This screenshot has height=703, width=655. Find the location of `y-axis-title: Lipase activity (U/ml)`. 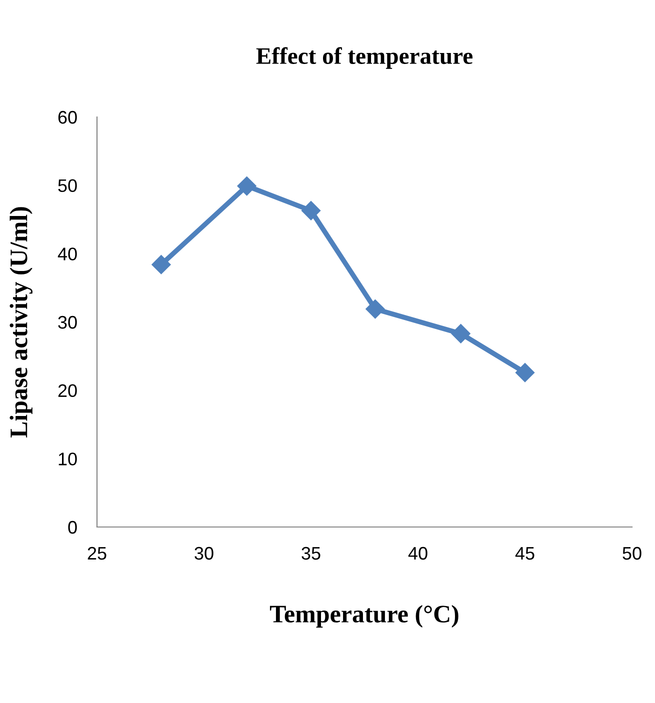

y-axis-title: Lipase activity (U/ml) is located at coordinates (21, 322).